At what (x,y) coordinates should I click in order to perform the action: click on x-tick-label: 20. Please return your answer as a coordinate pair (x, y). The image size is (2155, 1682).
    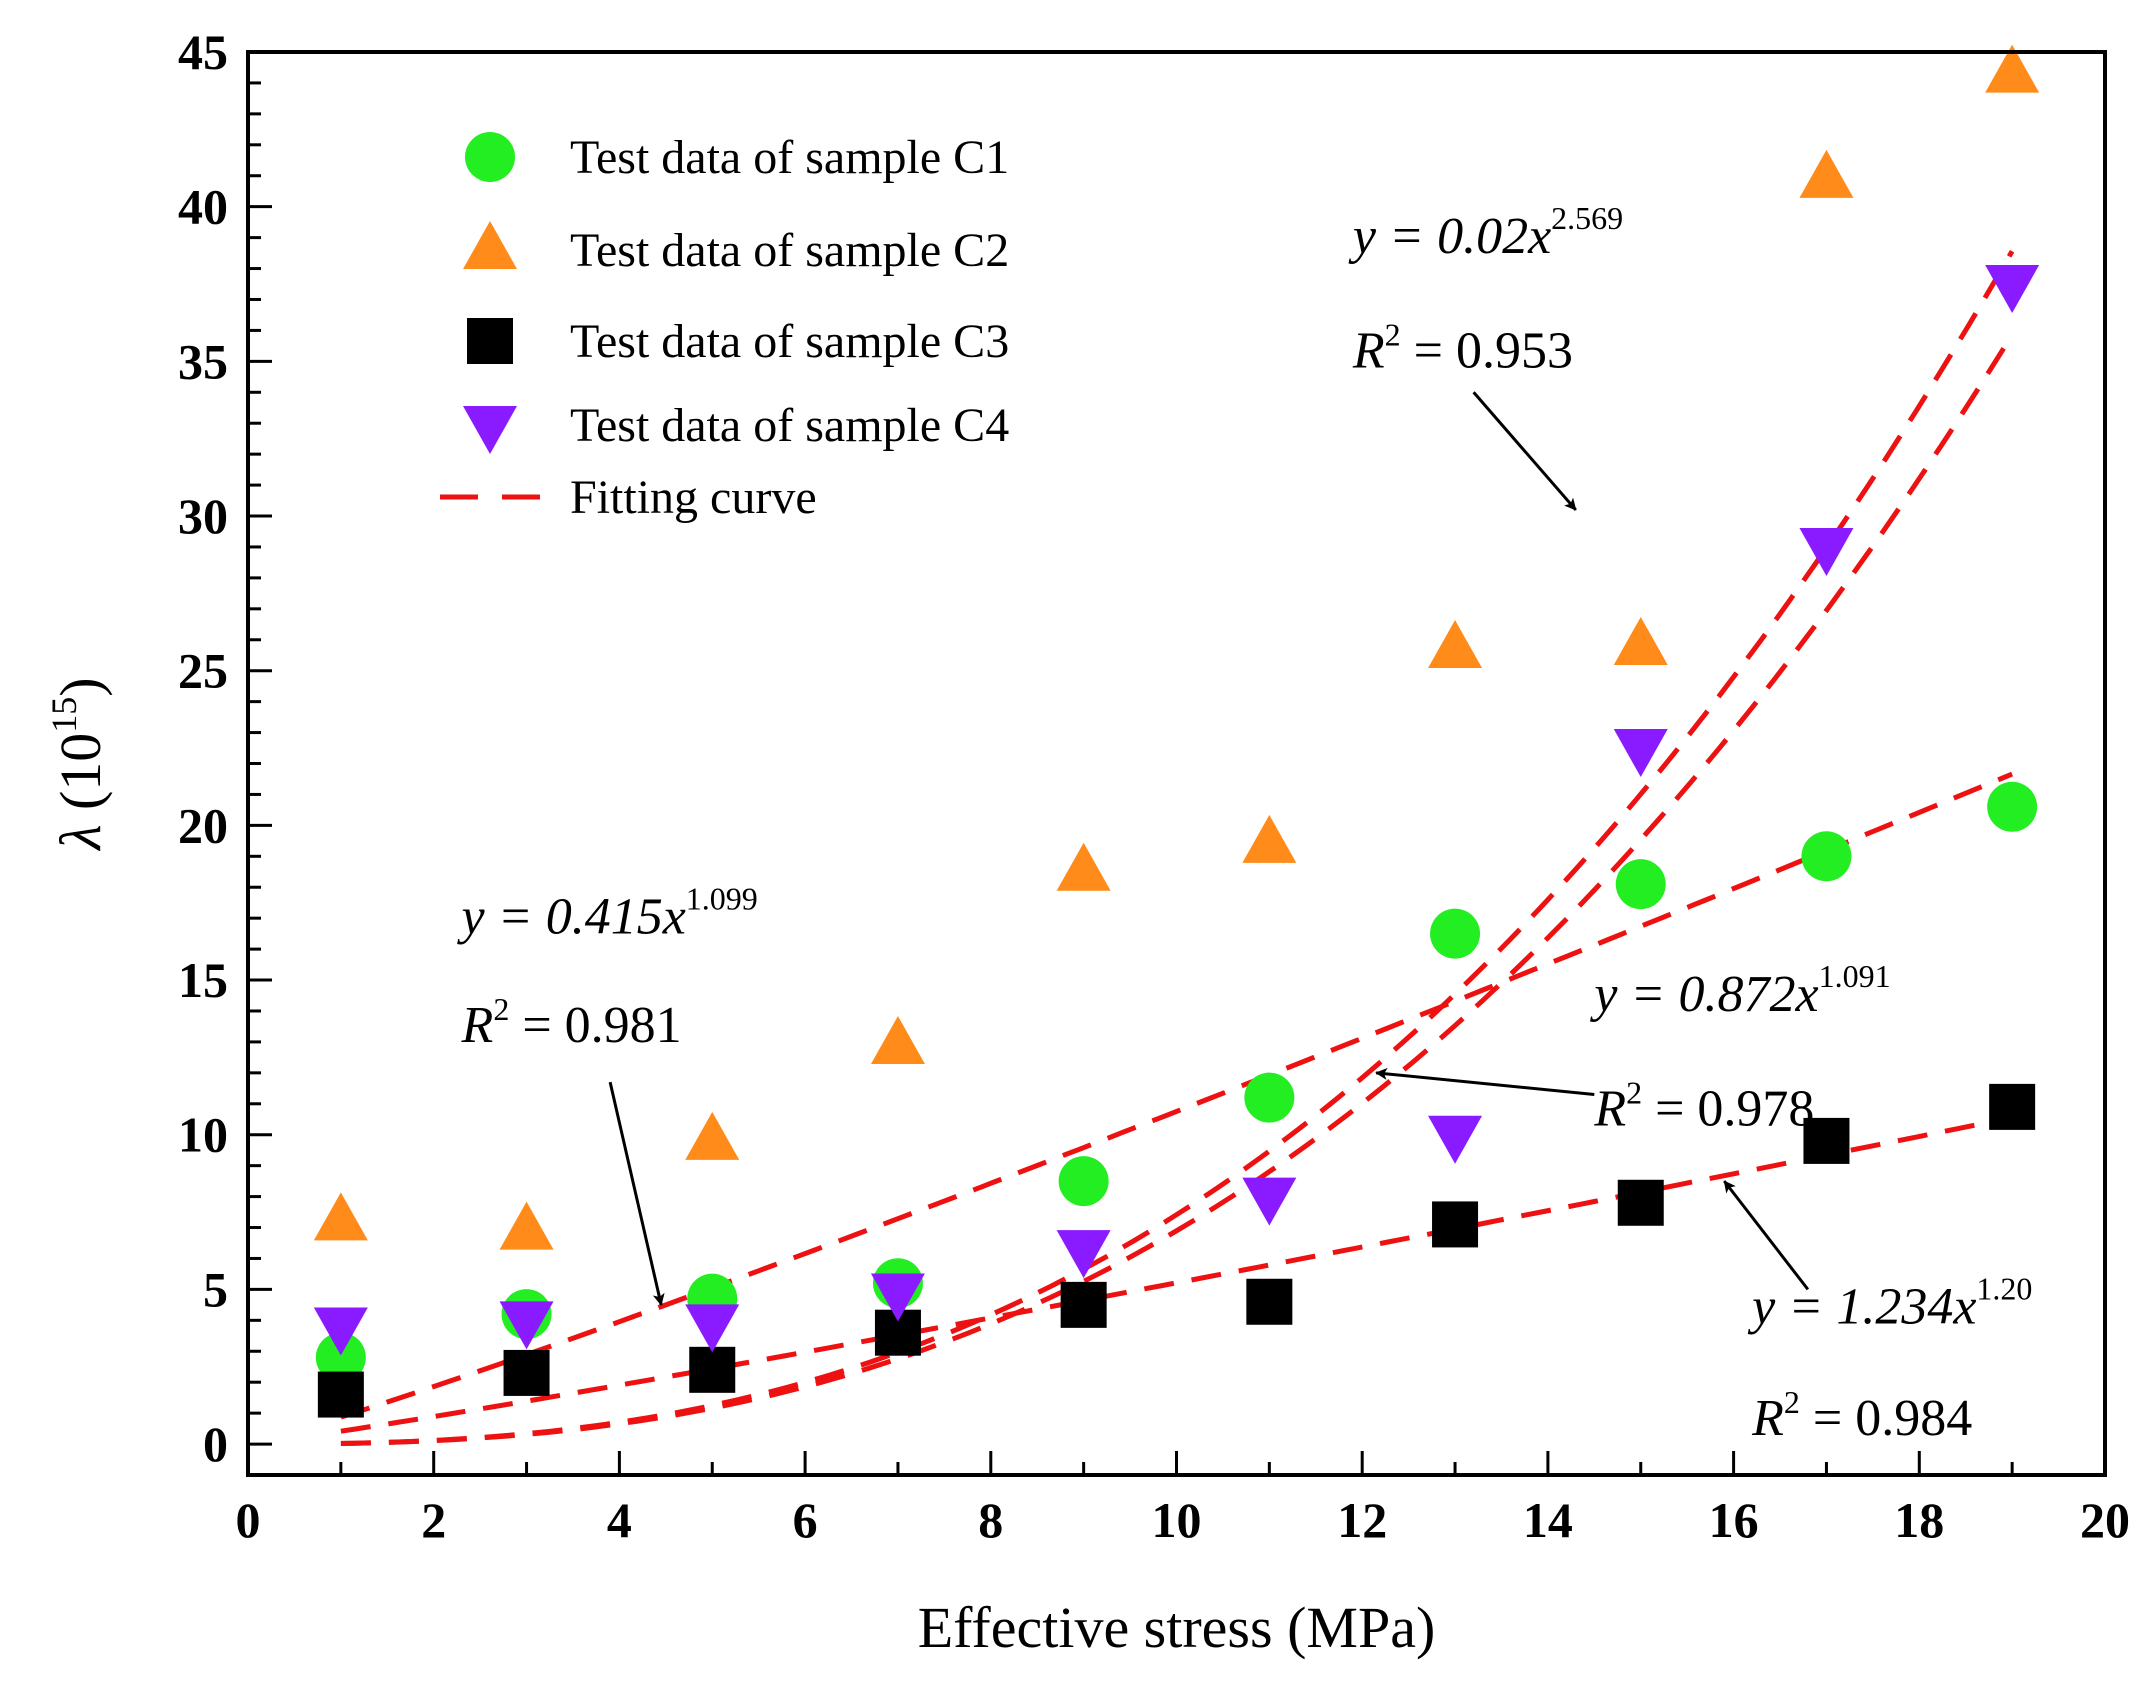
    Looking at the image, I should click on (2105, 1520).